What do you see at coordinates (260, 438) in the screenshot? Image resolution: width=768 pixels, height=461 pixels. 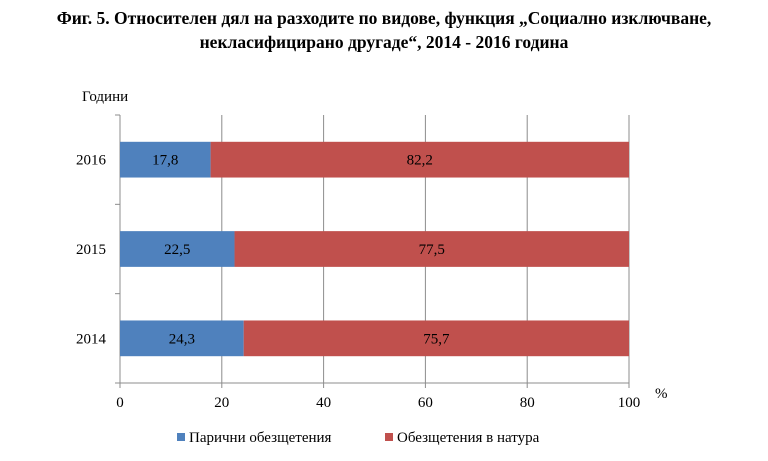 I see `legend-label: Парични обезщетения` at bounding box center [260, 438].